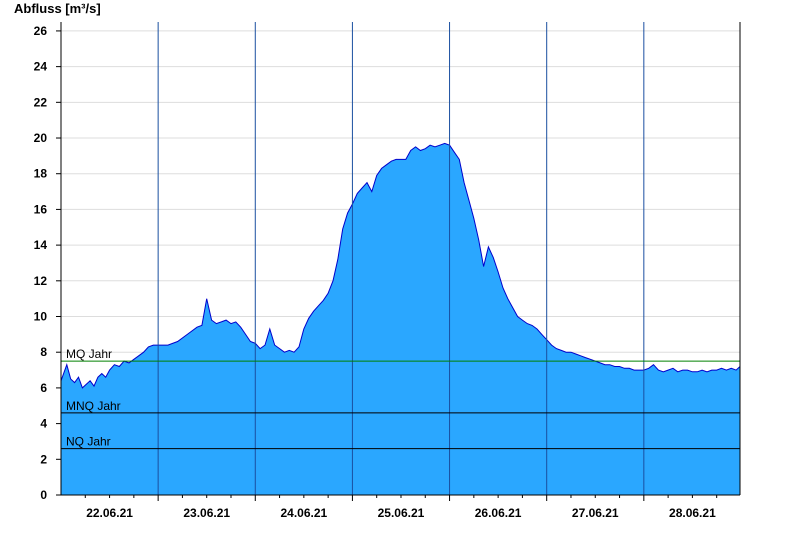  Describe the element at coordinates (498, 513) in the screenshot. I see `x-tick-label: 26.06.21` at that location.